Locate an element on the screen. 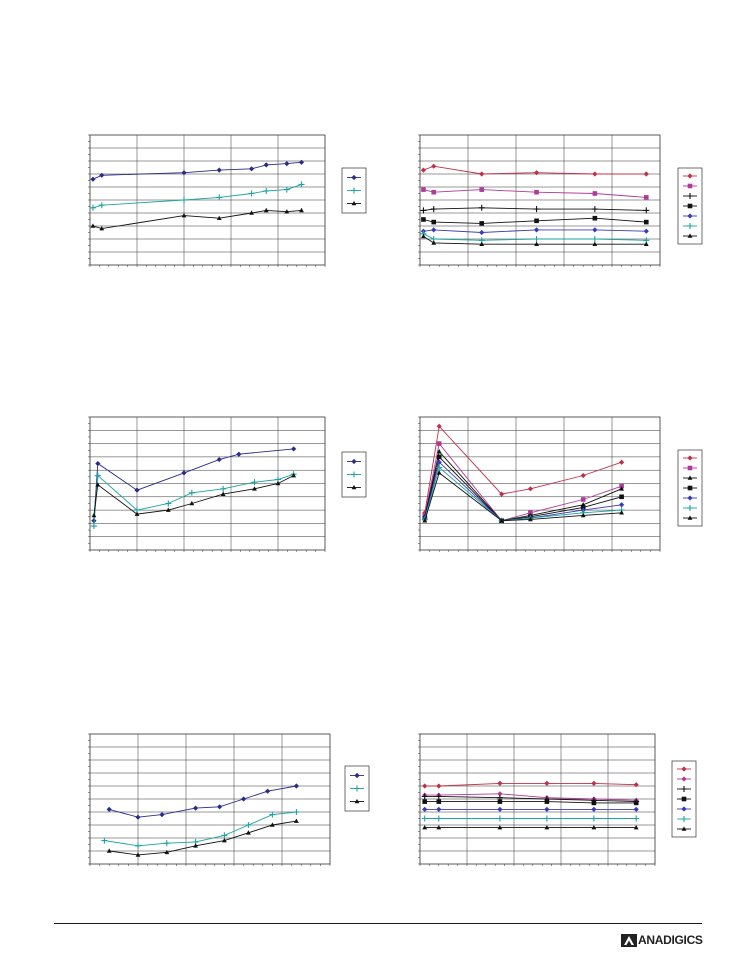  logo-text: ANADIGICS is located at coordinates (670, 939).